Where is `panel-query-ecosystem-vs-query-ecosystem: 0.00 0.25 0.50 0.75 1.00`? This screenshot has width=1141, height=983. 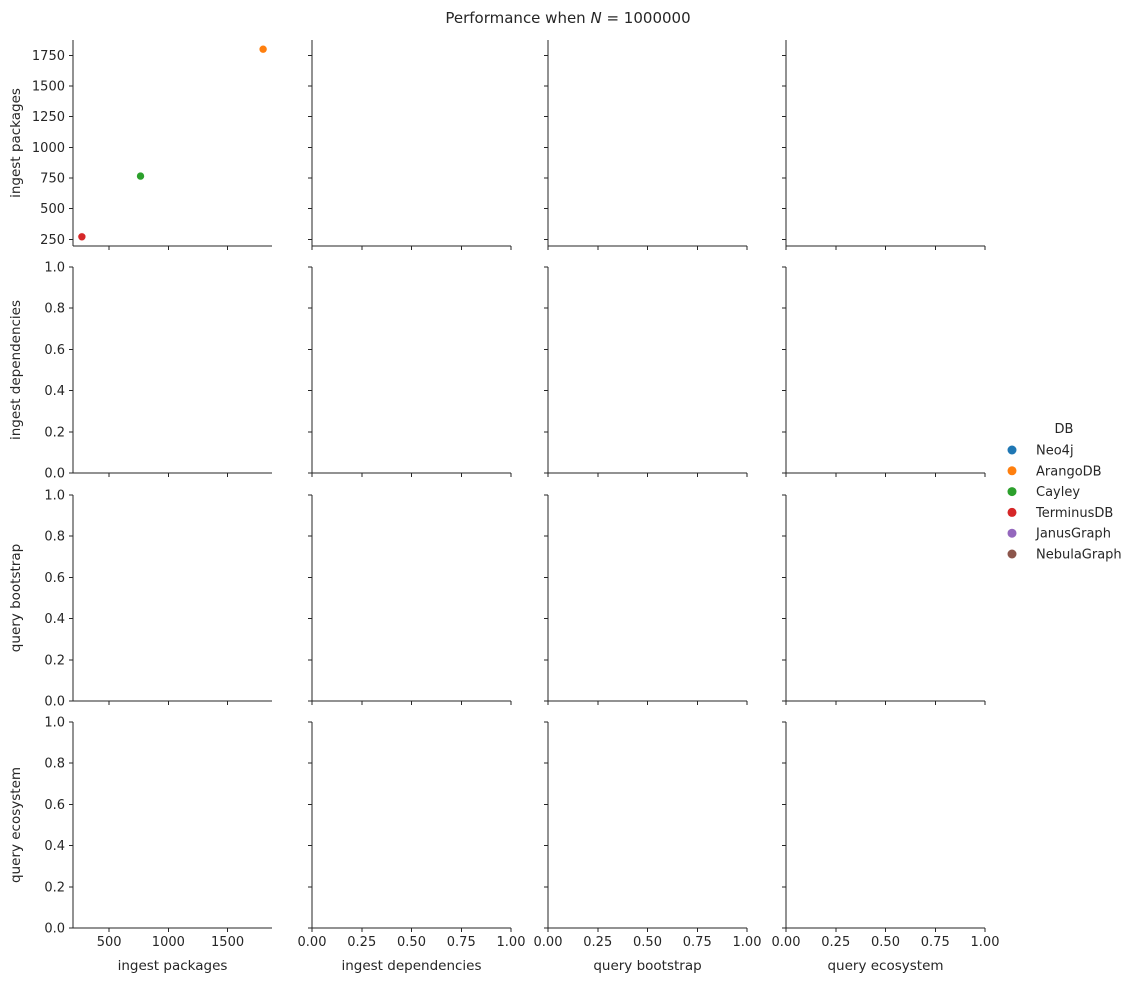
panel-query-ecosystem-vs-query-ecosystem: 0.00 0.25 0.50 0.75 1.00 is located at coordinates (886, 835).